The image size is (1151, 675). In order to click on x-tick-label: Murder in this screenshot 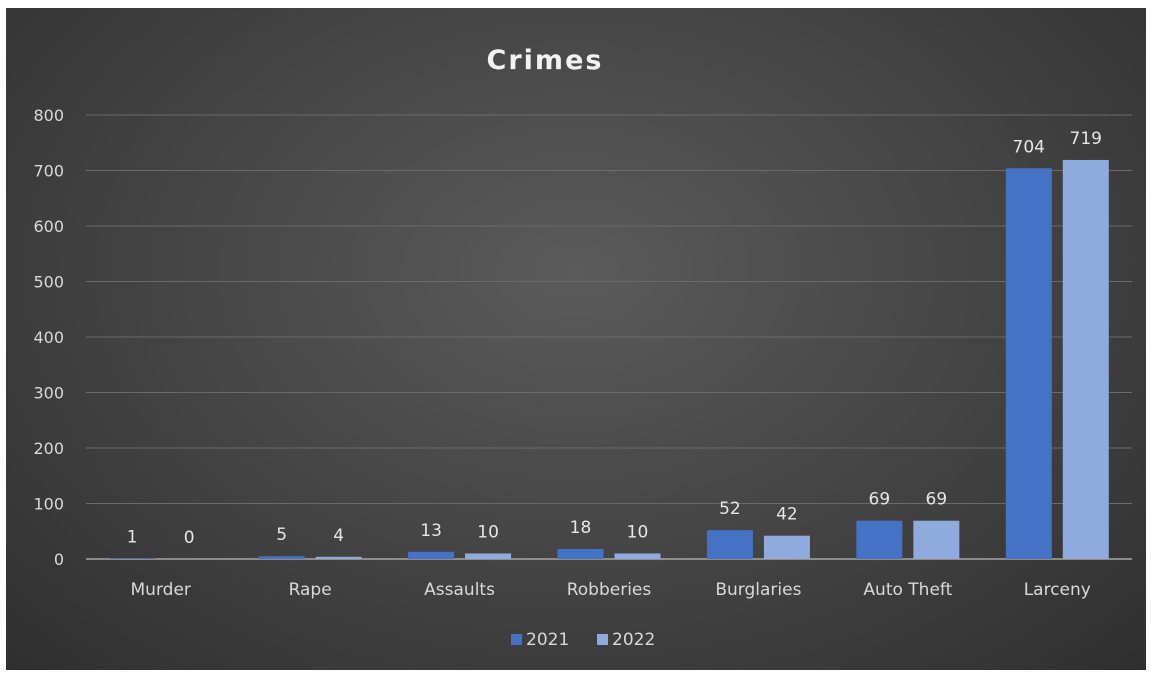, I will do `click(161, 590)`.